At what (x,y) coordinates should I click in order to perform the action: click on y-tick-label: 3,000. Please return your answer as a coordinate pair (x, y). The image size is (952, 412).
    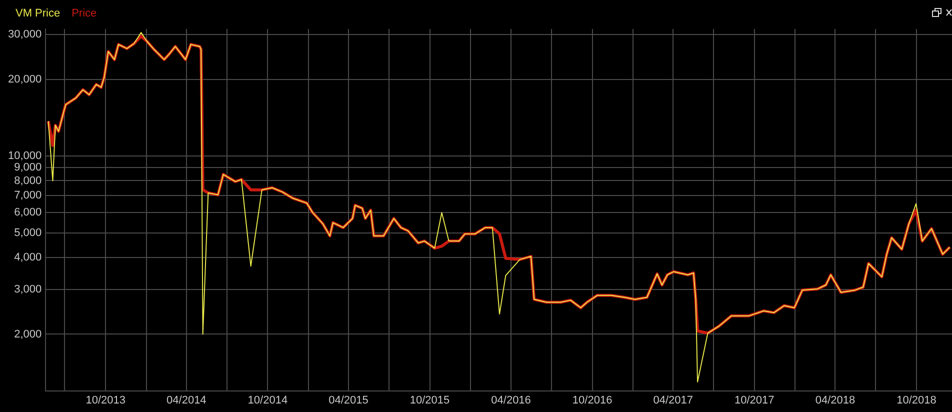
    Looking at the image, I should click on (28, 289).